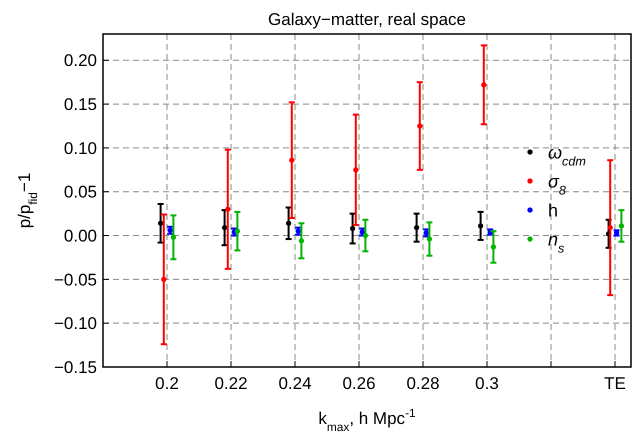  Describe the element at coordinates (295, 383) in the screenshot. I see `x-tick-label: 0.24` at that location.